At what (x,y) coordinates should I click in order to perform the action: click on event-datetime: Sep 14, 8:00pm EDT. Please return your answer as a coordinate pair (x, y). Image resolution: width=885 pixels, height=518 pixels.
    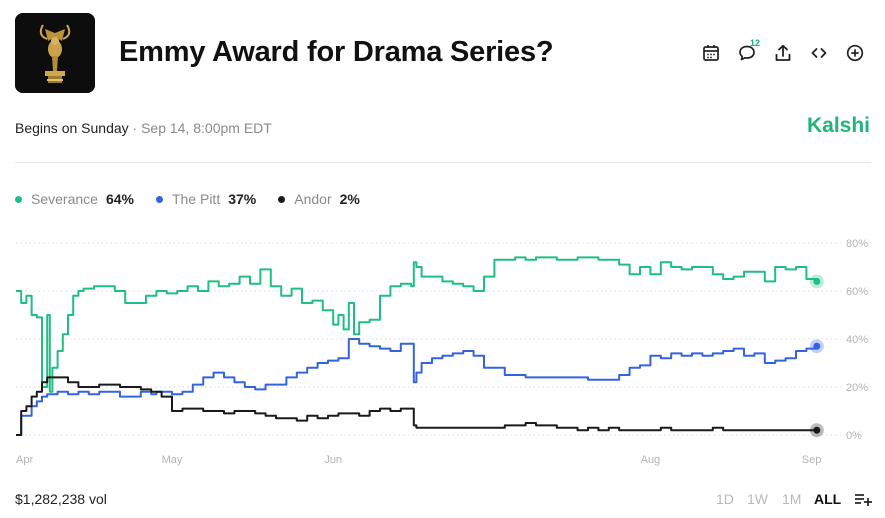
    Looking at the image, I should click on (206, 128).